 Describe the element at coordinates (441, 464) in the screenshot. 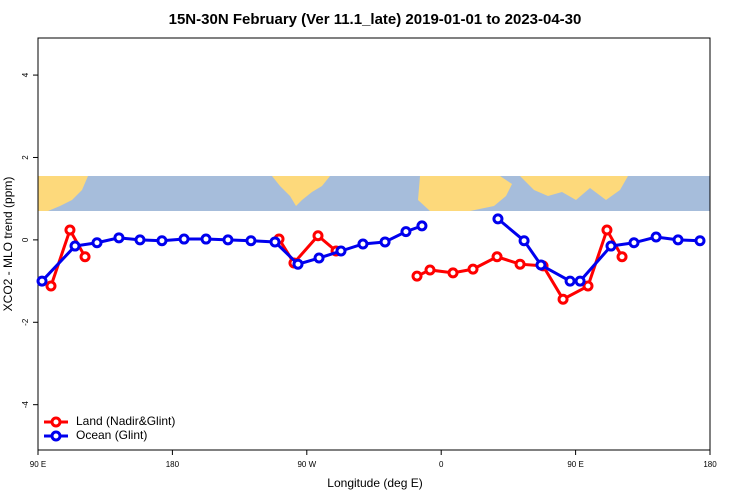

I see `x-tick-label: 0` at that location.